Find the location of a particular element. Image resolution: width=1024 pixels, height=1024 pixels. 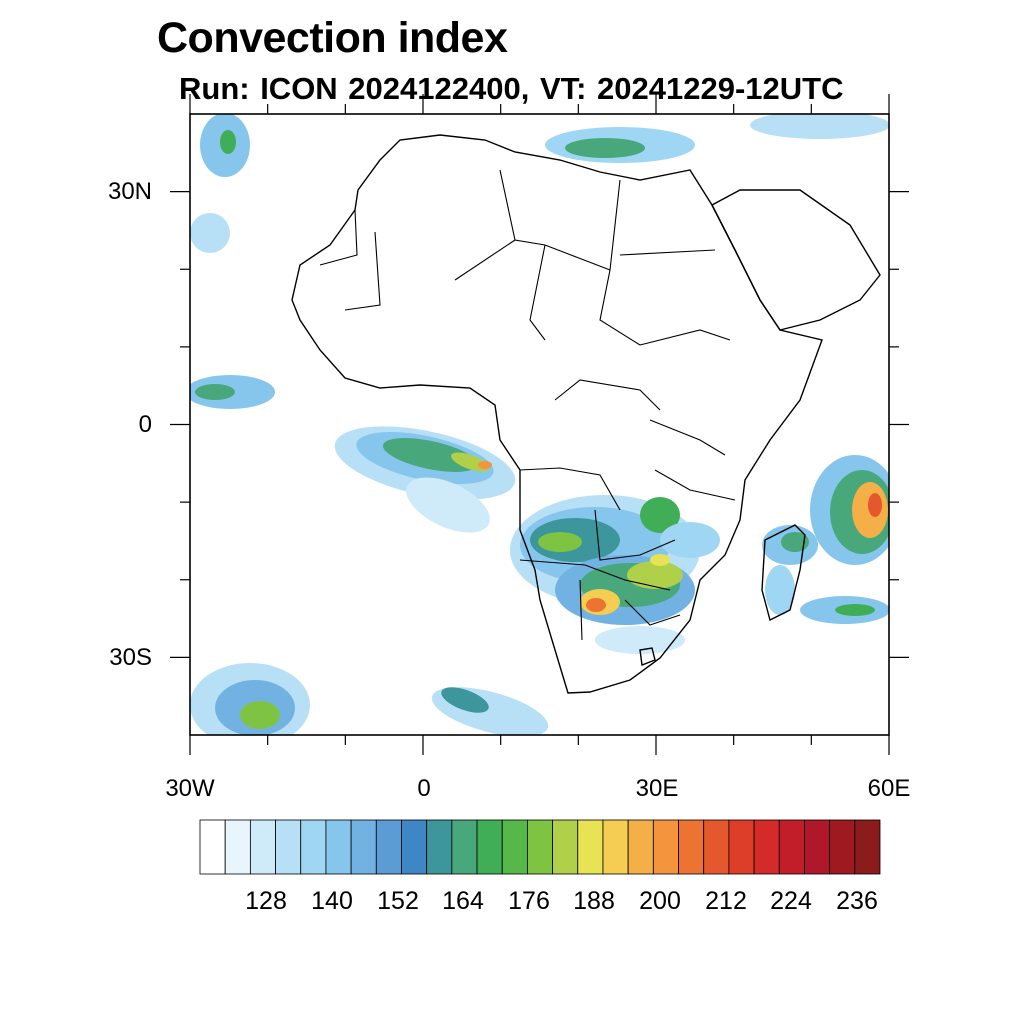

colorbar-label: 128 is located at coordinates (266, 901).